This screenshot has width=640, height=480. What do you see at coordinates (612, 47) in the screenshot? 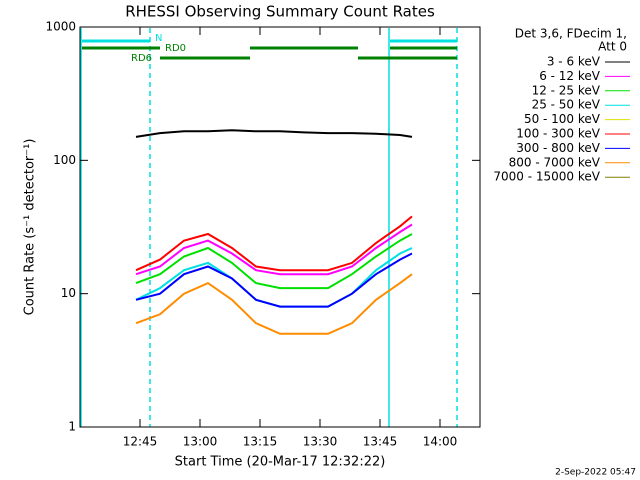
I see `legend-title: Att 0` at bounding box center [612, 47].